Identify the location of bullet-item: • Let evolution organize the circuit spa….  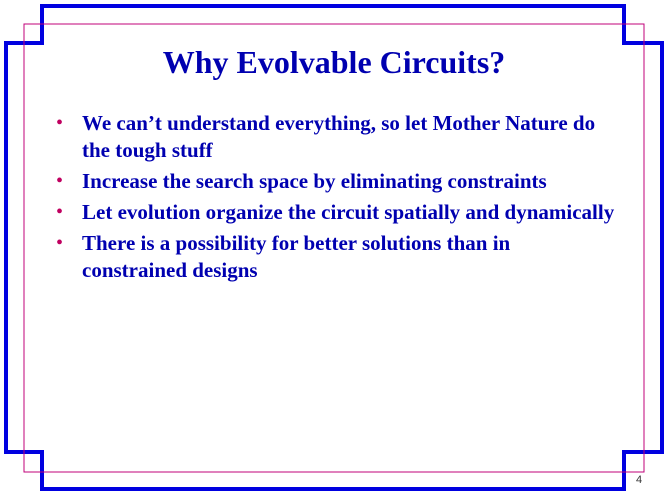
(336, 212).